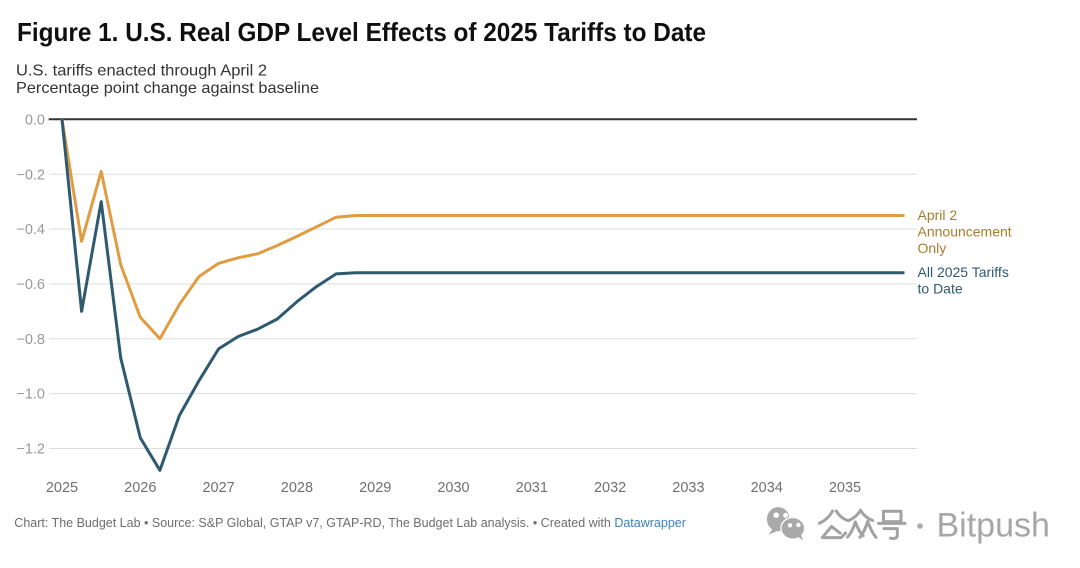  I want to click on svg-text: Only, so click(932, 248).